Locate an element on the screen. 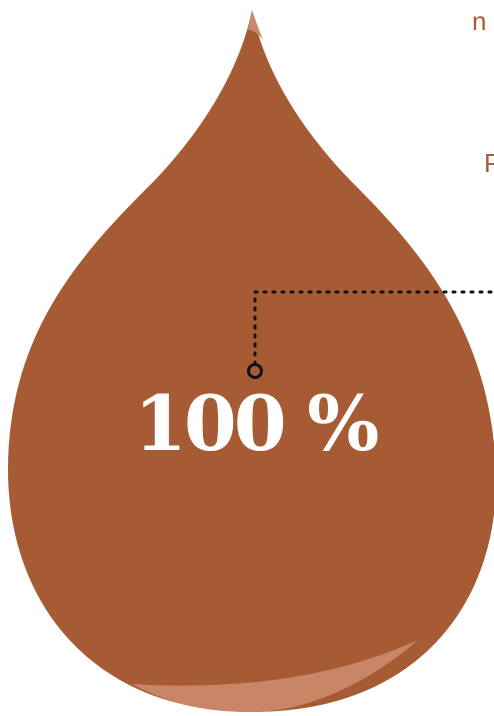  drop-top-highlight is located at coordinates (255, 25).